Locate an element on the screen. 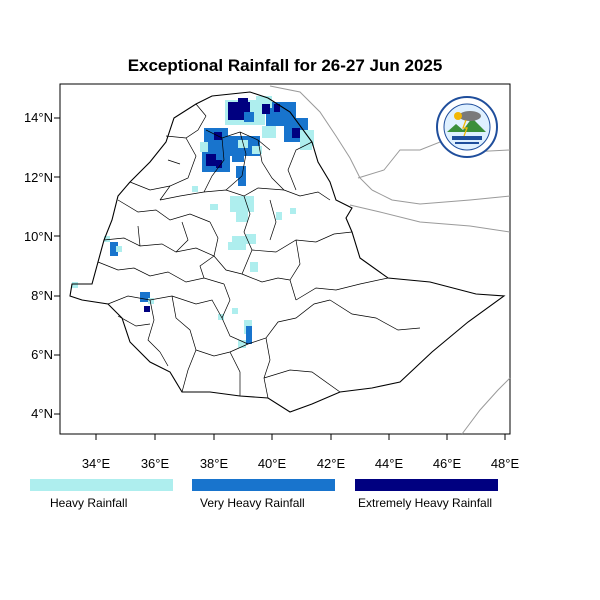 This screenshot has height=600, width=600. lon-tick-label: 38°E is located at coordinates (214, 463).